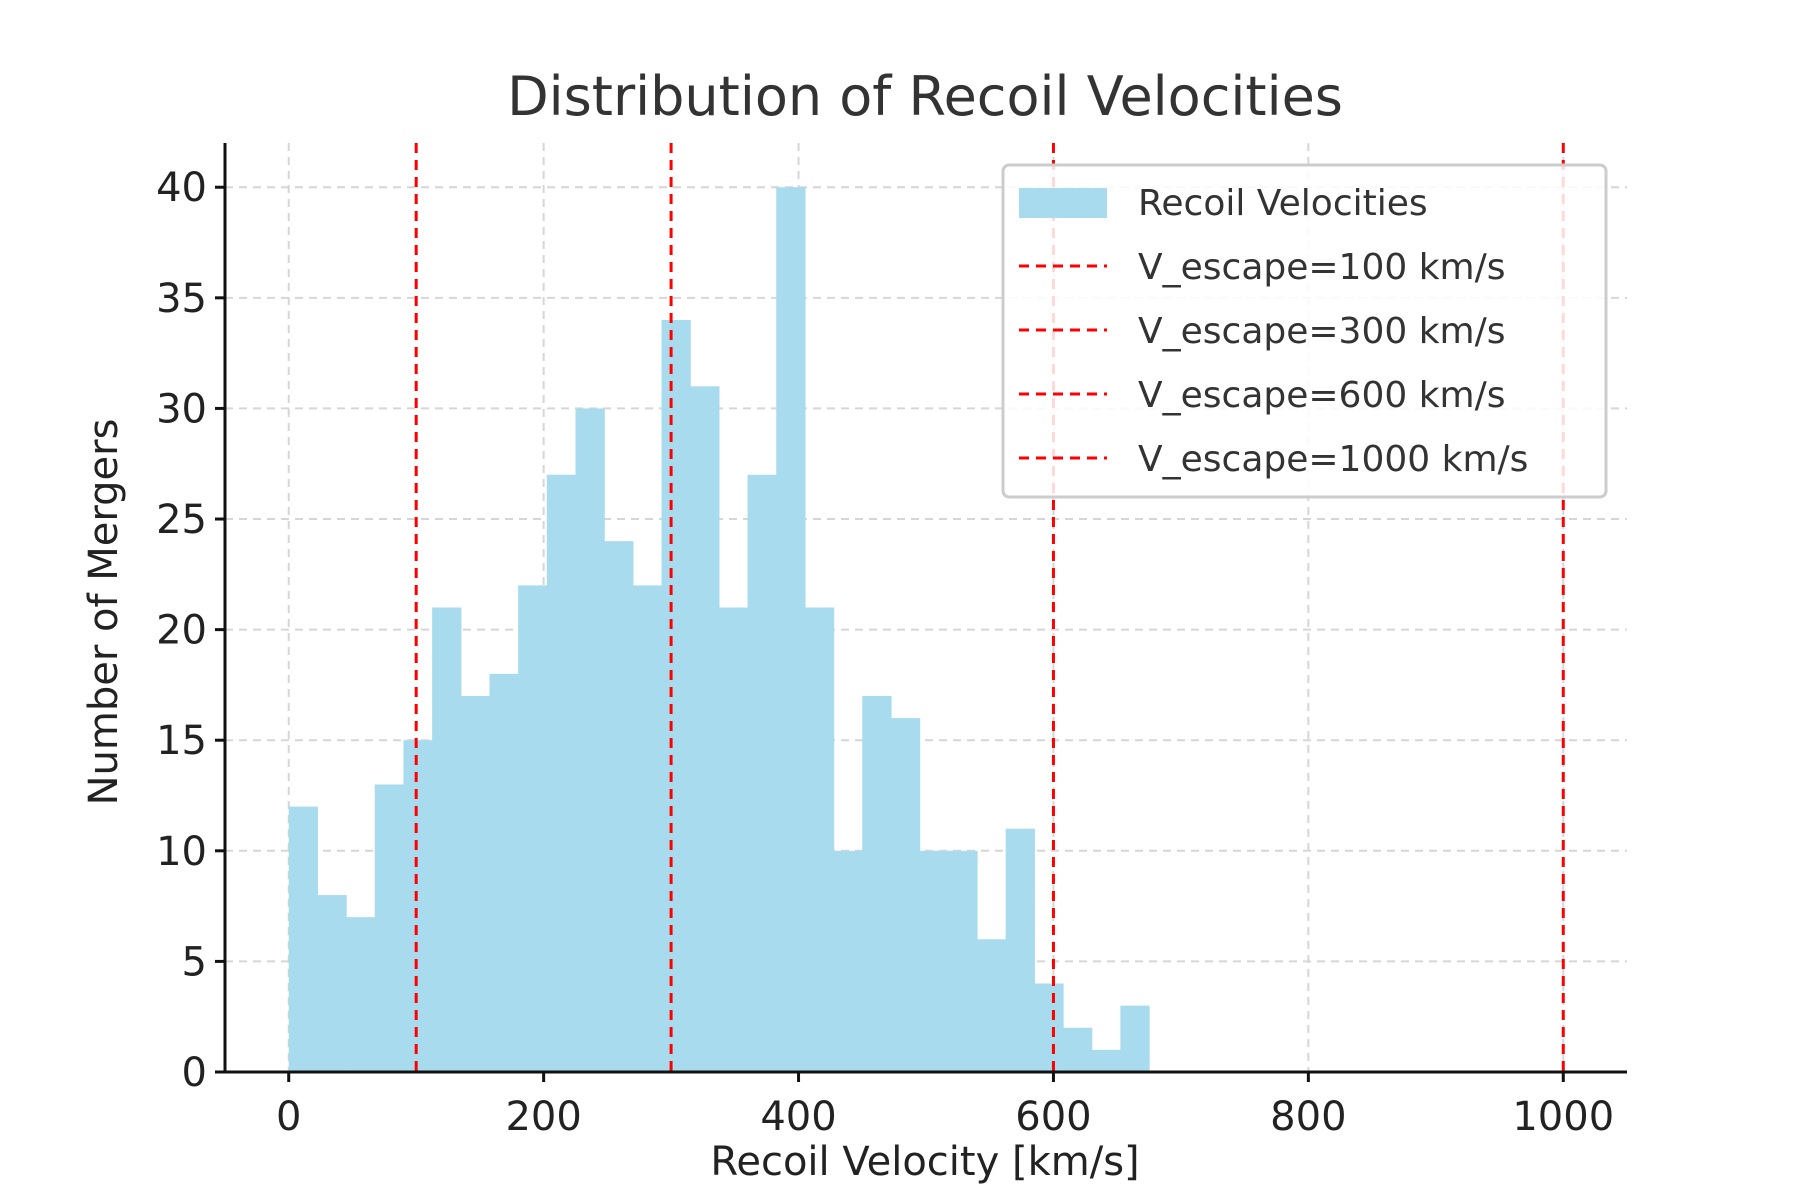 The height and width of the screenshot is (1200, 1800). Describe the element at coordinates (181, 741) in the screenshot. I see `y-tick-label: 15` at that location.